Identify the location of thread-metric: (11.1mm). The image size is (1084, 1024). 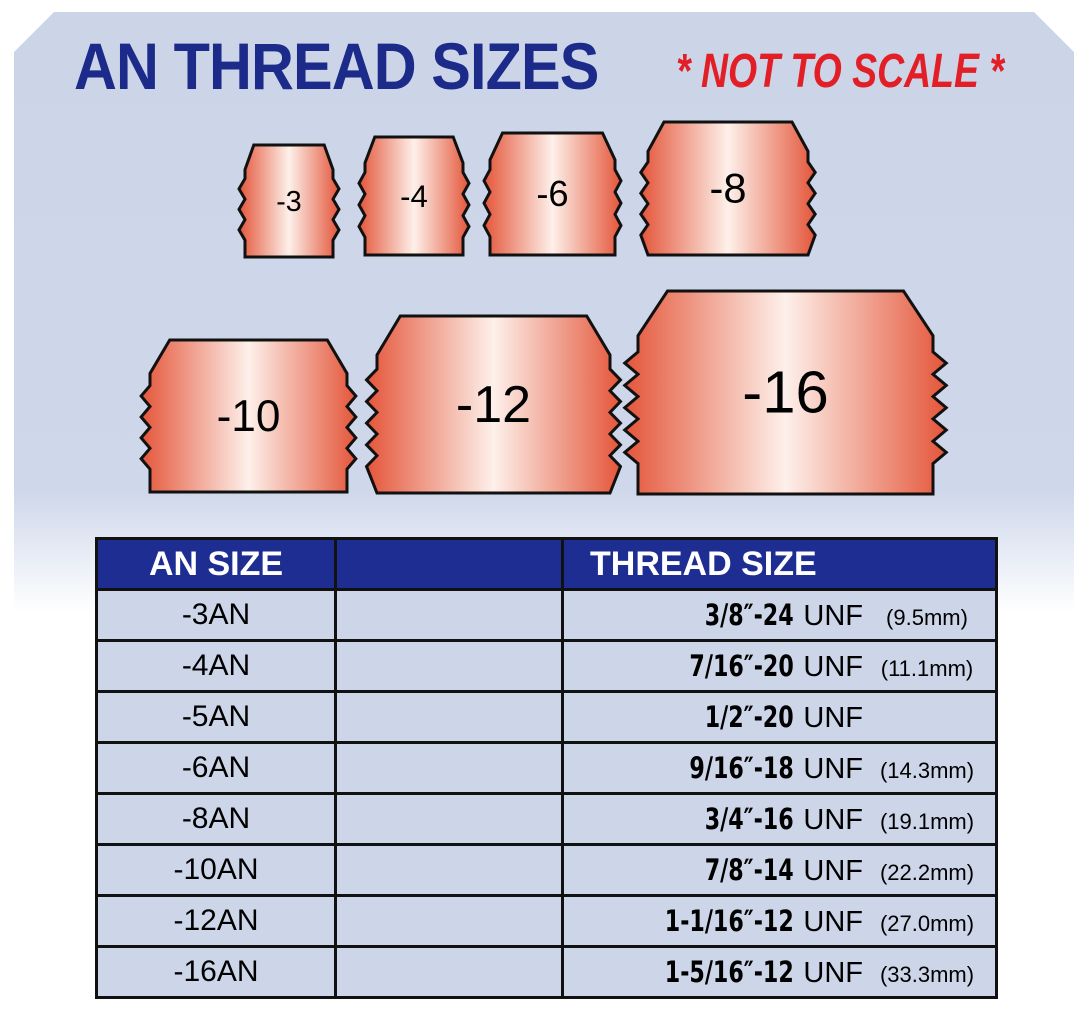
(927, 668).